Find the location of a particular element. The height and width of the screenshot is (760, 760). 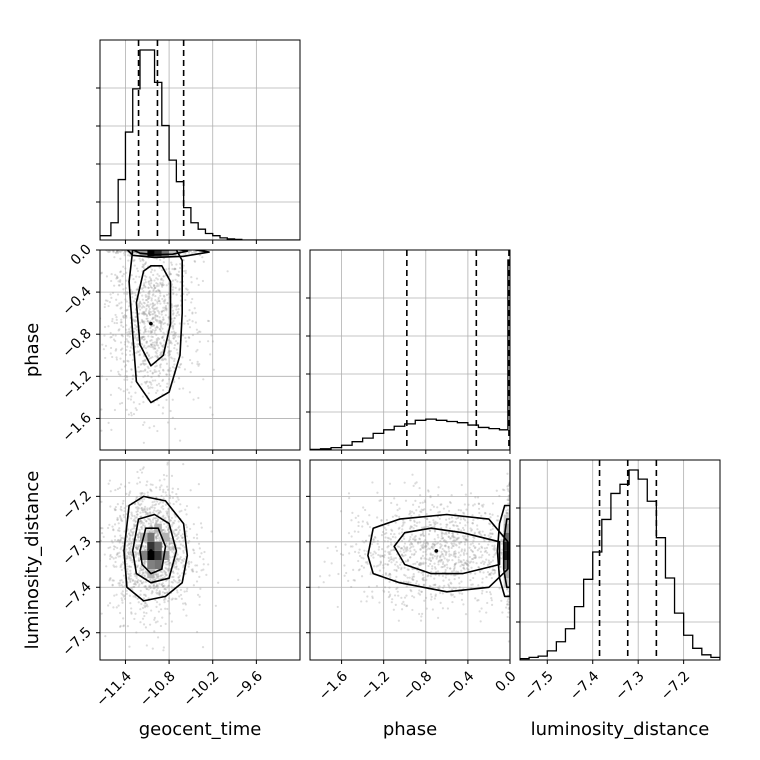

y-tick-label: 0.0 is located at coordinates (81, 255).